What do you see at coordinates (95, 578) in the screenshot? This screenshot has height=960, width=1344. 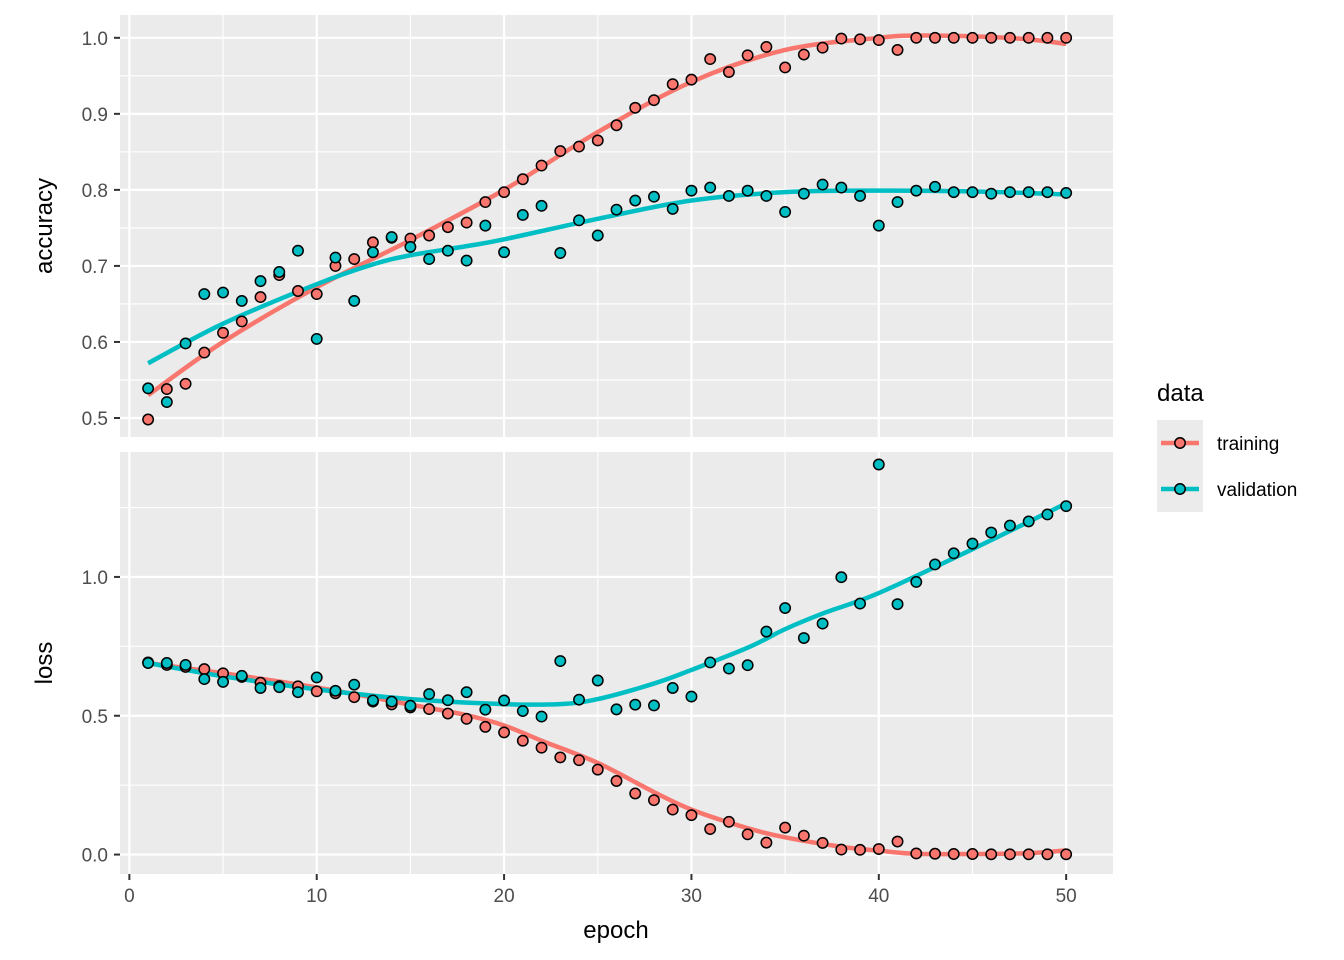 I see `loss-y-tick-label: 1.0` at bounding box center [95, 578].